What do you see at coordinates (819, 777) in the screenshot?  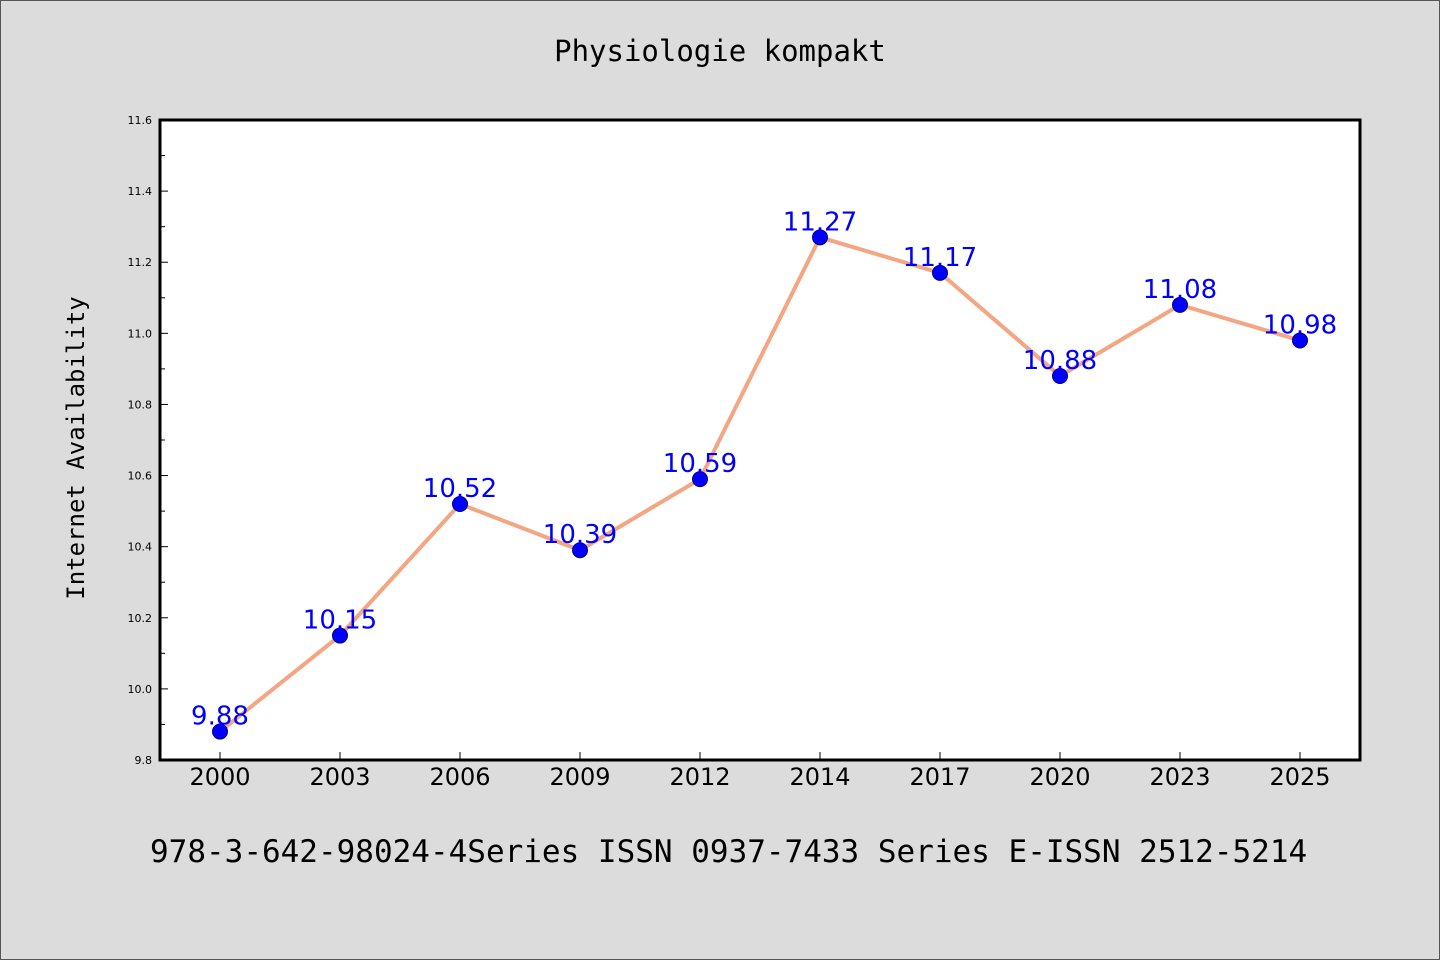 I see `x-tick-label: 2014` at bounding box center [819, 777].